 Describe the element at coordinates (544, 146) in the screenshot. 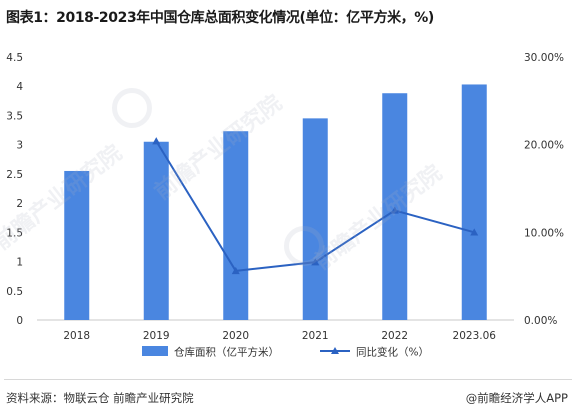

I see `y-right-tick-label: 20.00%` at that location.